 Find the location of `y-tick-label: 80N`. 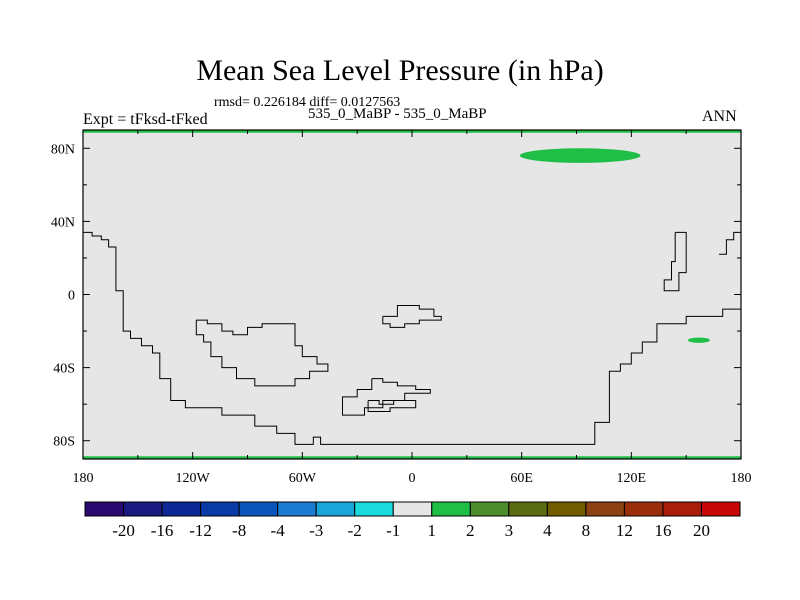

y-tick-label: 80N is located at coordinates (63, 149).